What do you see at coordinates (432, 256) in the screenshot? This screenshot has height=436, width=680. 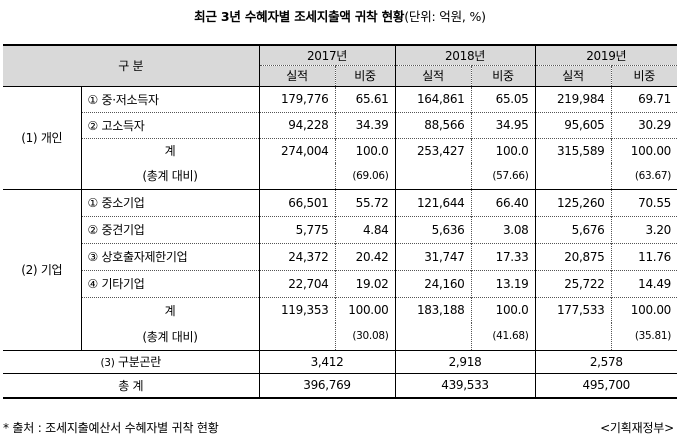 I see `value-actual-2018: 31,747` at bounding box center [432, 256].